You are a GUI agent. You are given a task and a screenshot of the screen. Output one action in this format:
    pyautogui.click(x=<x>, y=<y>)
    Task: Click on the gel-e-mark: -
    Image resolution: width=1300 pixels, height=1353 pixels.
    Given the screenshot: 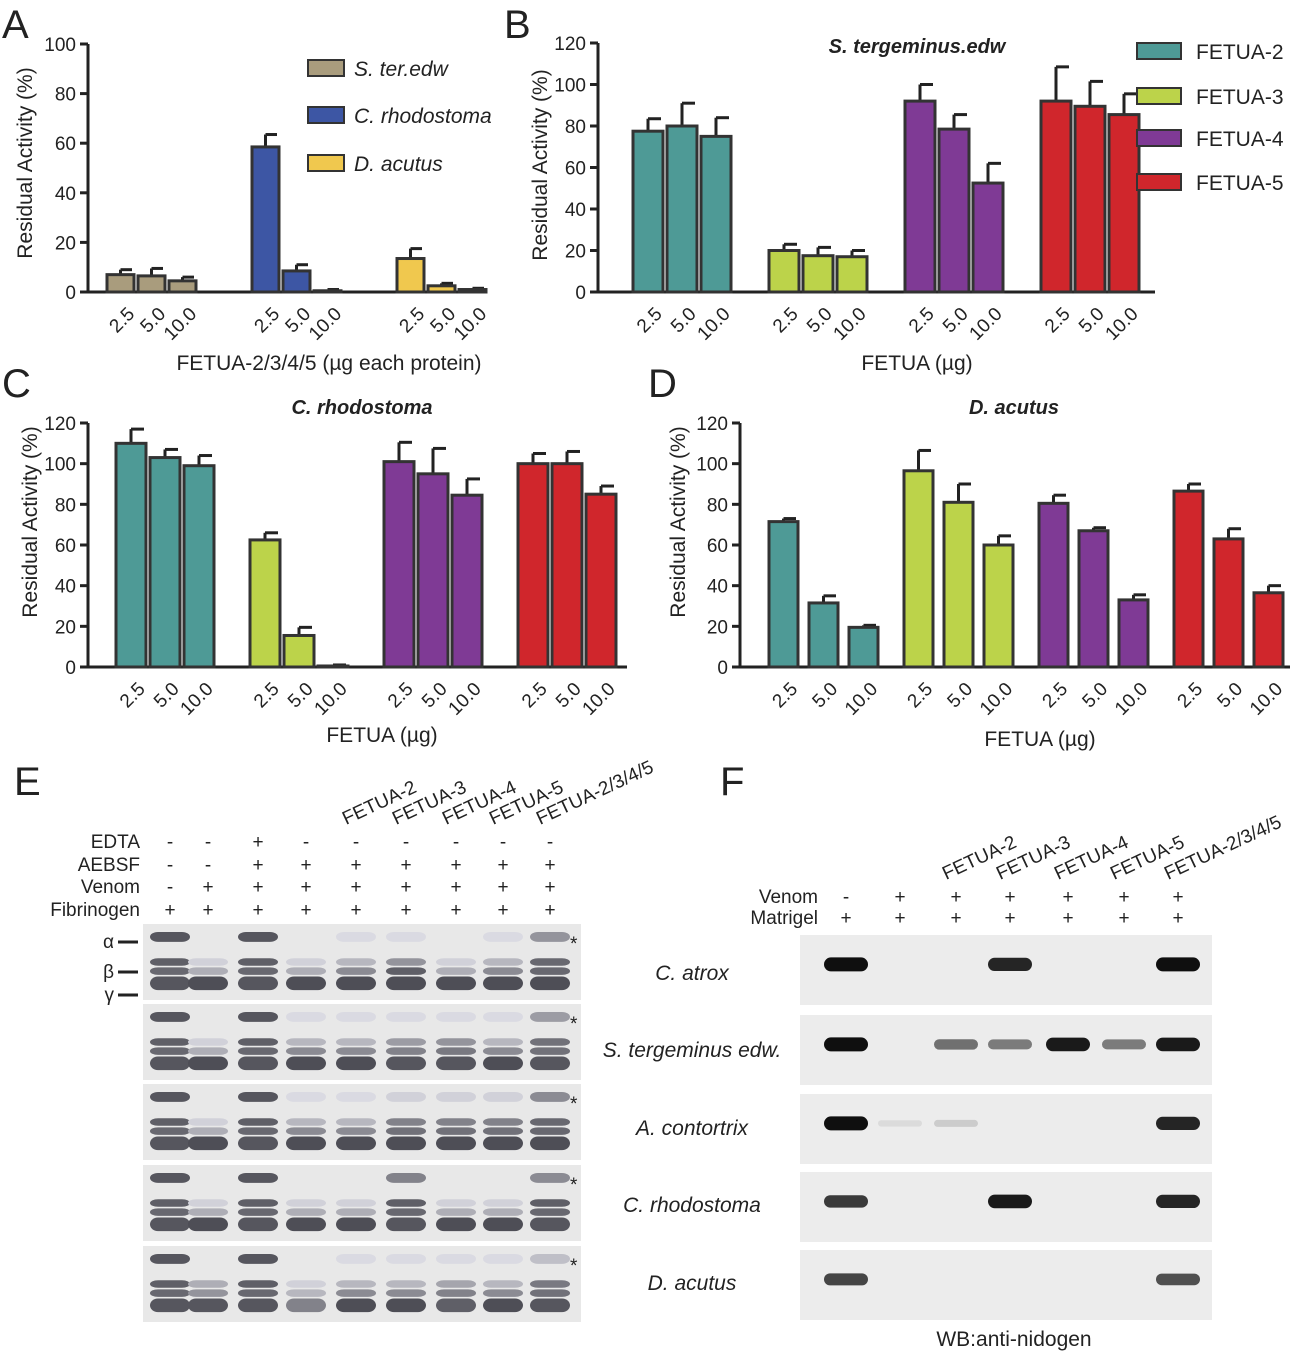 What is the action you would take?
    pyautogui.click(x=208, y=865)
    